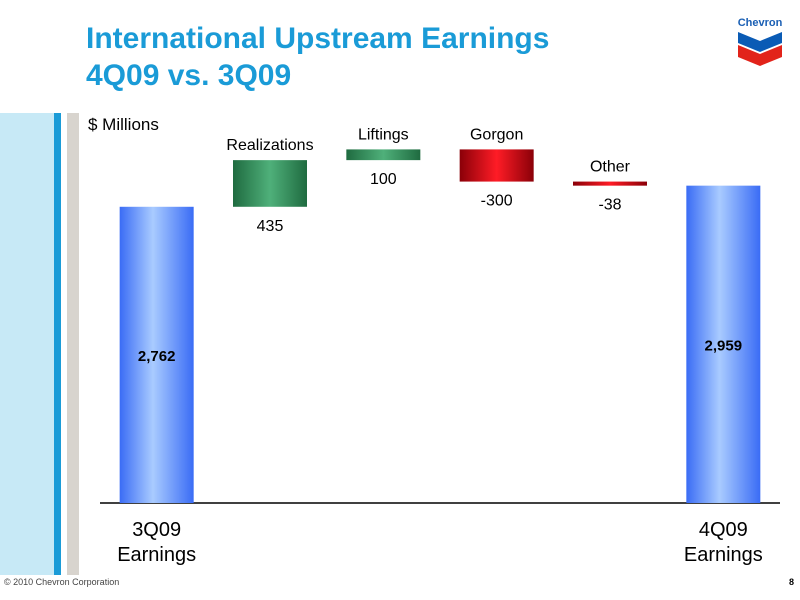 Image resolution: width=800 pixels, height=600 pixels. Describe the element at coordinates (383, 179) in the screenshot. I see `value-label-2: 100` at that location.